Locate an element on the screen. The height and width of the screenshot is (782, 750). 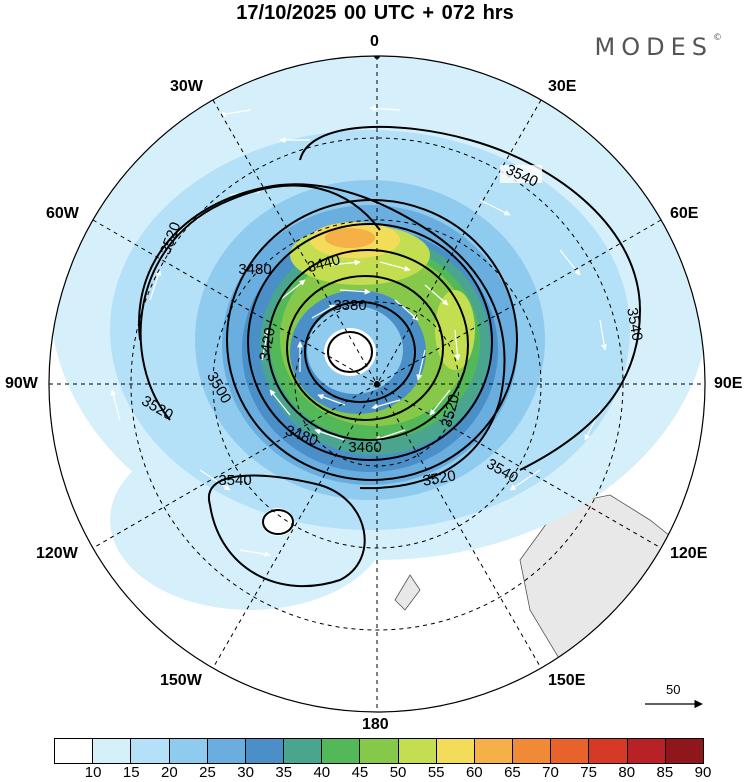
lon-label-150w: 150W is located at coordinates (181, 680).